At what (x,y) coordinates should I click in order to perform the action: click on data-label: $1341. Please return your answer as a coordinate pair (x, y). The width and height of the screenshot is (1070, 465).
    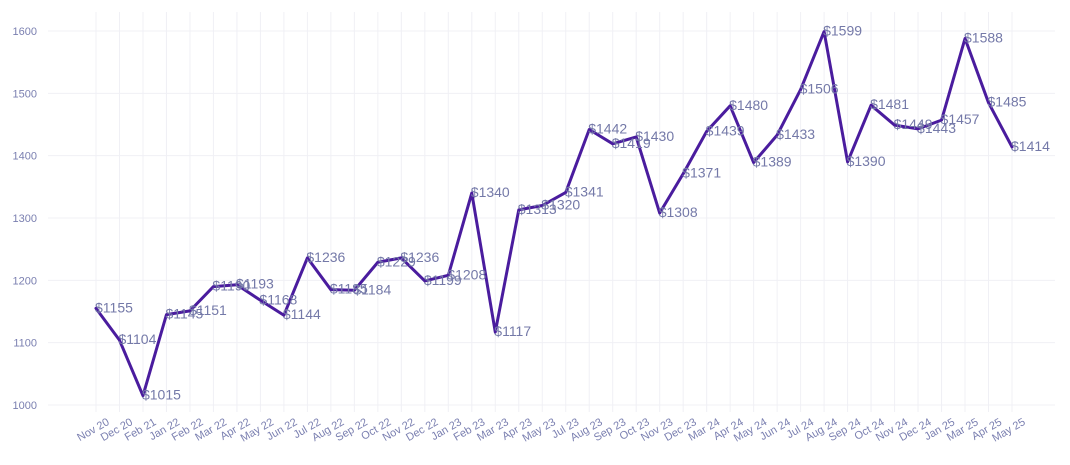
    Looking at the image, I should click on (584, 191).